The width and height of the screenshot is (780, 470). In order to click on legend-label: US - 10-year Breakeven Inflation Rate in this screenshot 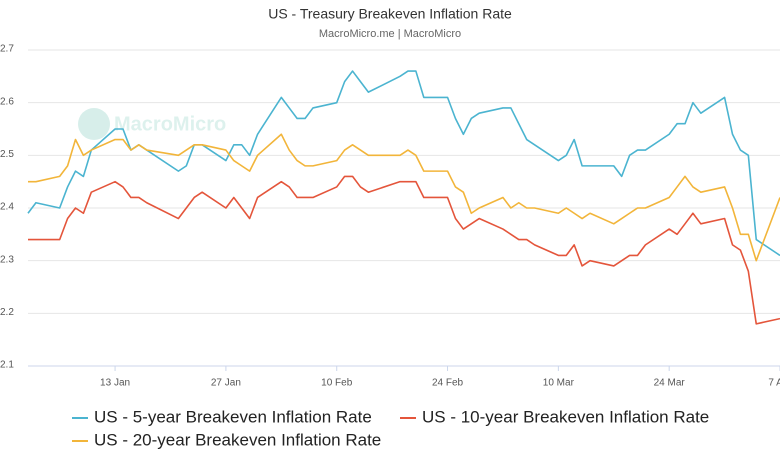, I will do `click(565, 416)`.